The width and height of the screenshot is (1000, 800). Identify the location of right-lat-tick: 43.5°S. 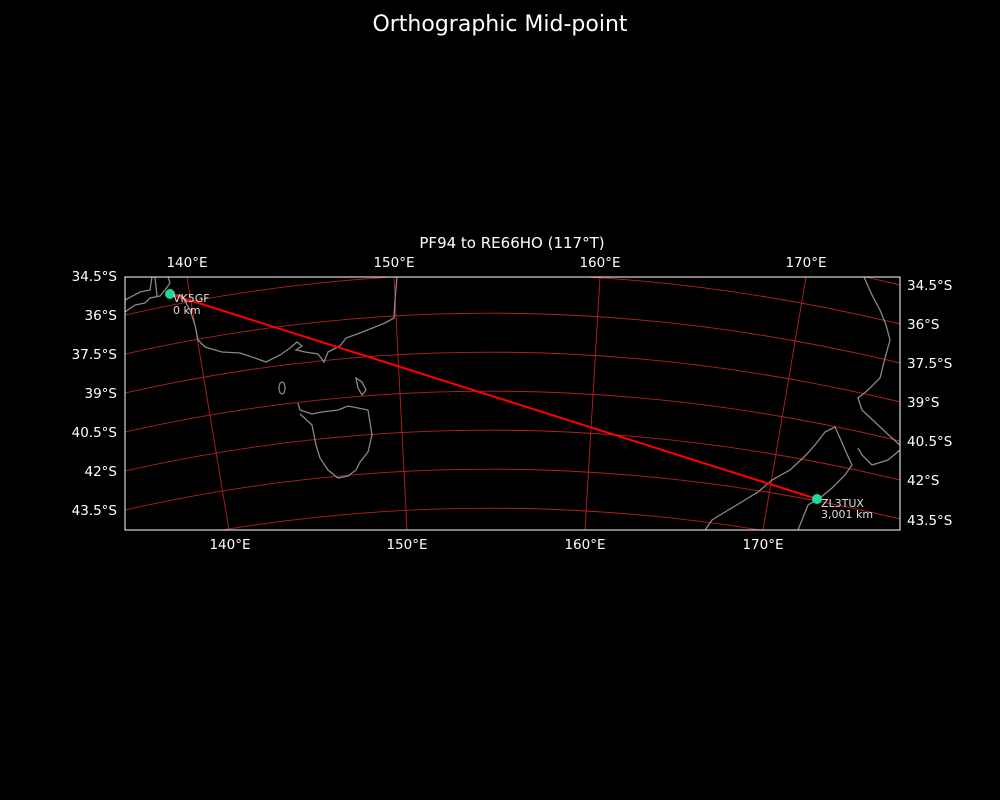
(929, 521).